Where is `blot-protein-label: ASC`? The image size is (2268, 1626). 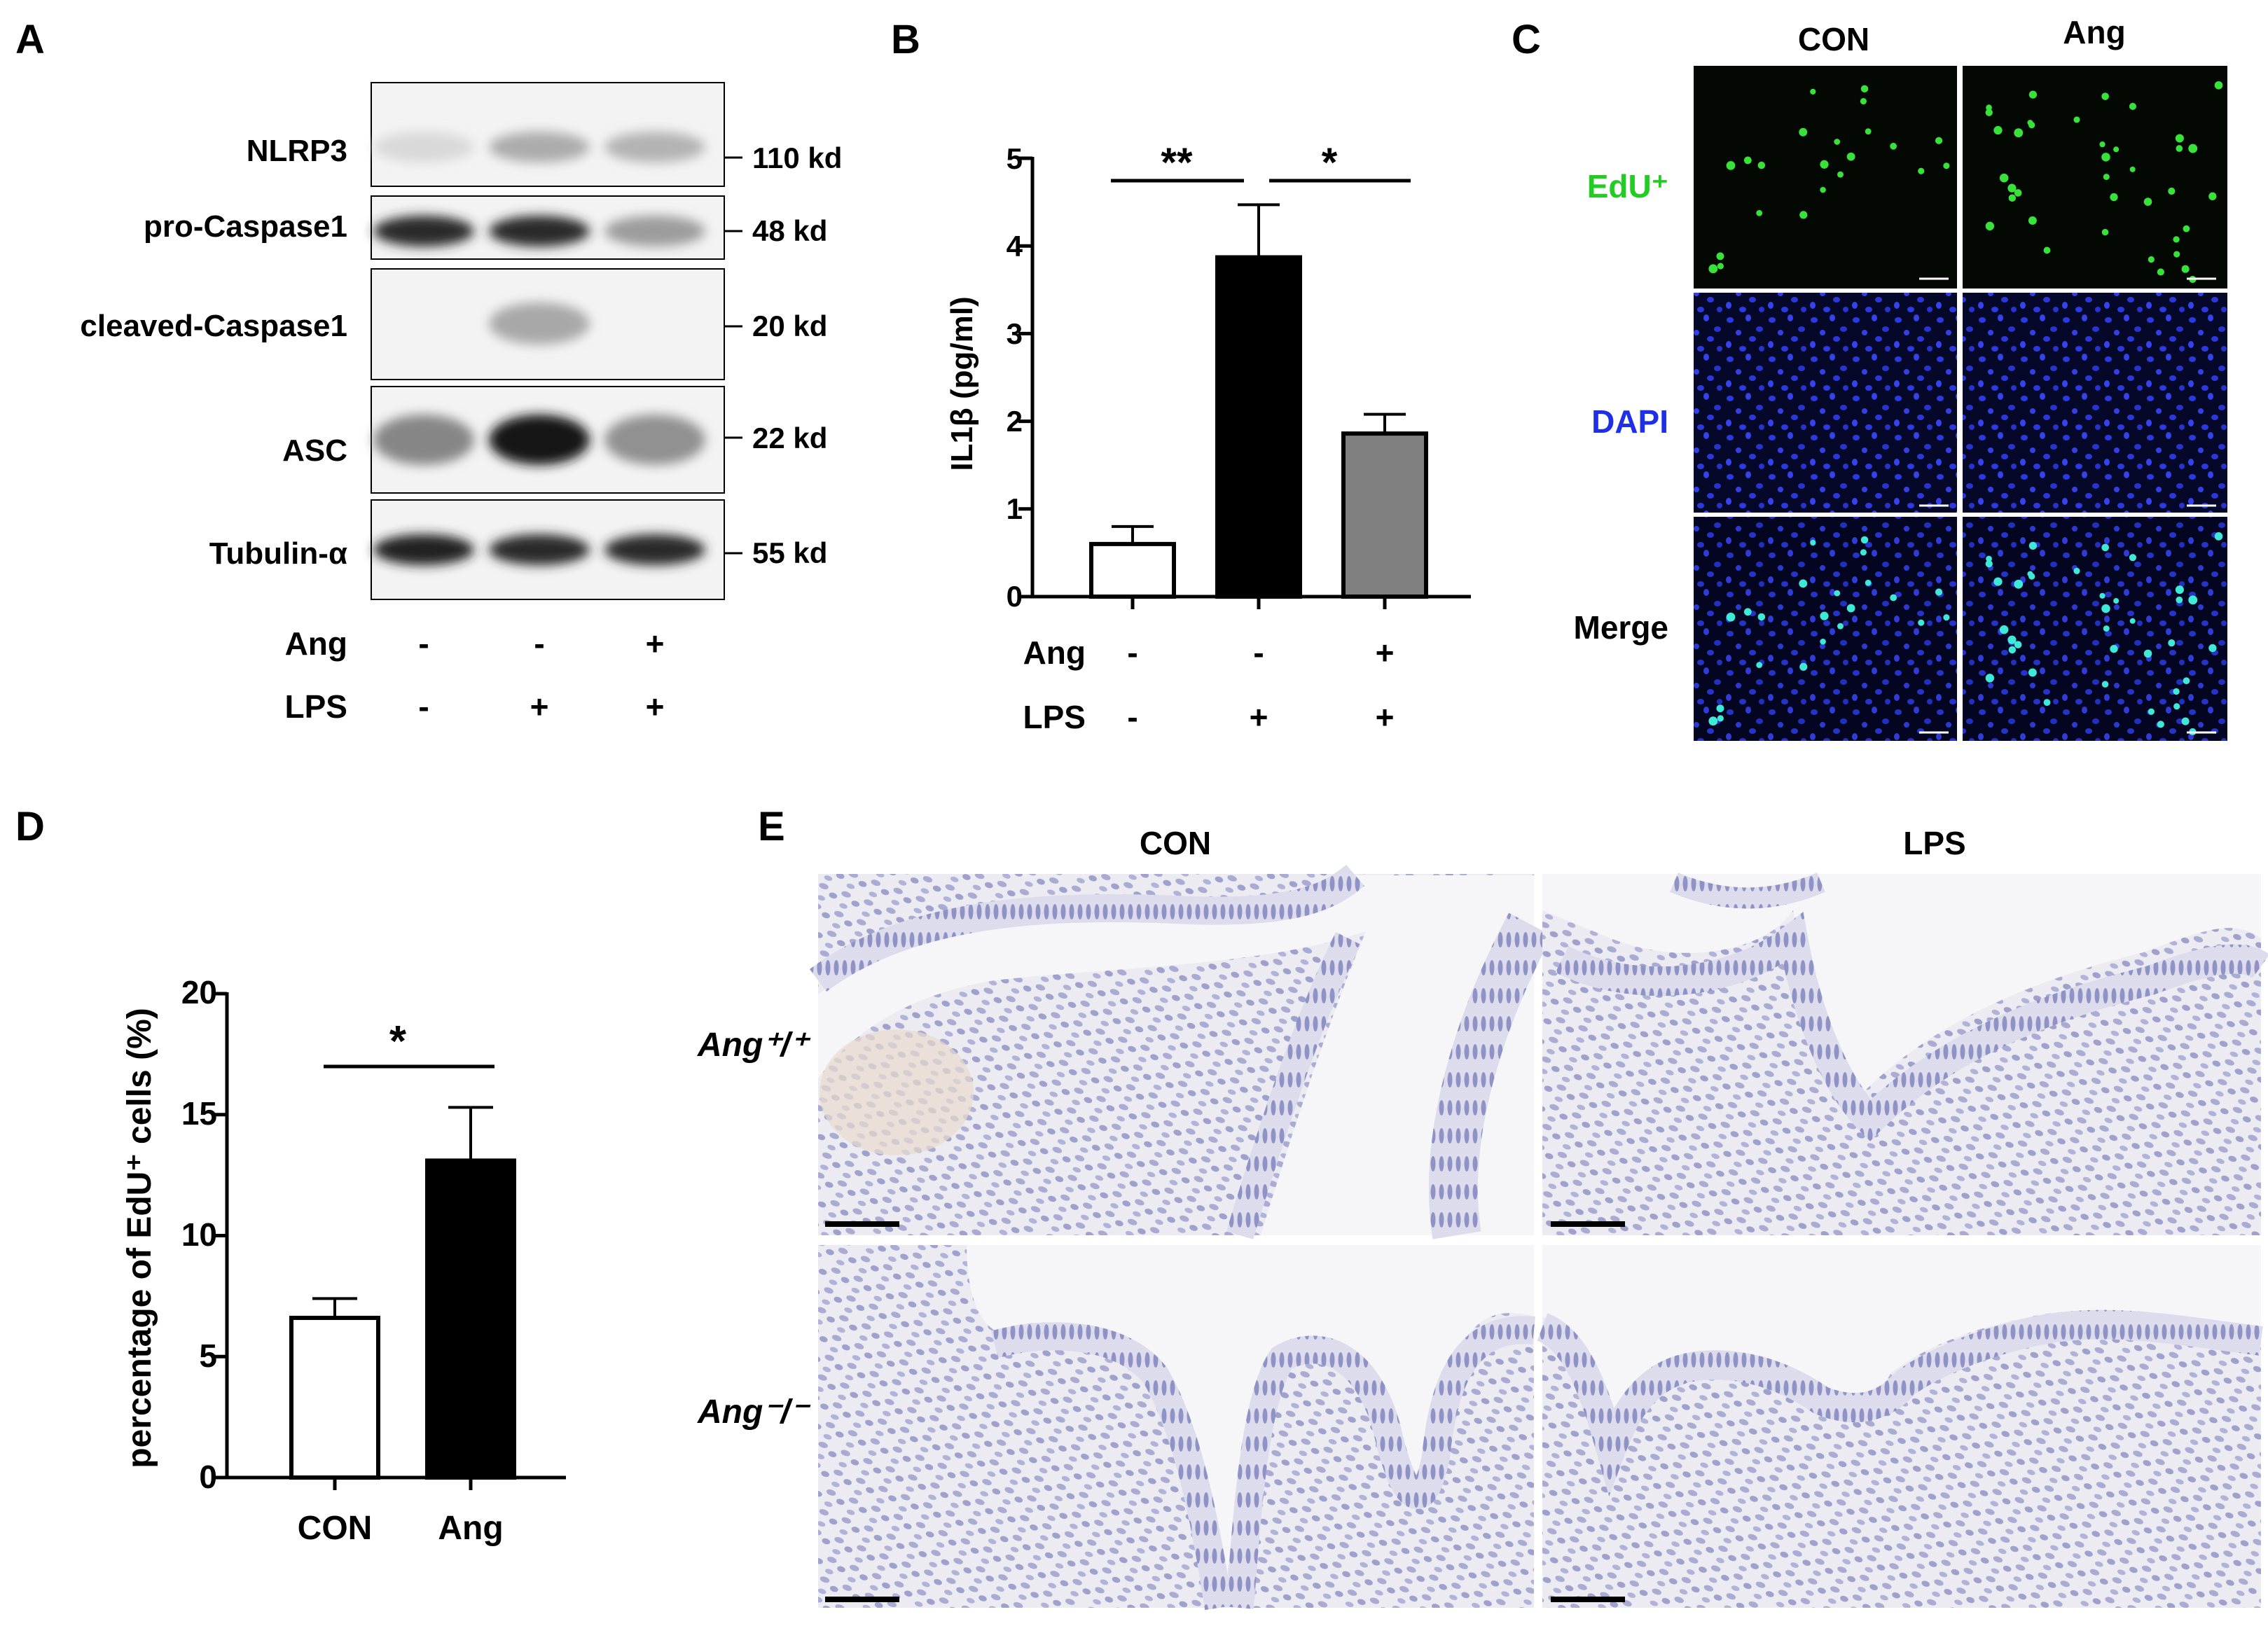 blot-protein-label: ASC is located at coordinates (314, 450).